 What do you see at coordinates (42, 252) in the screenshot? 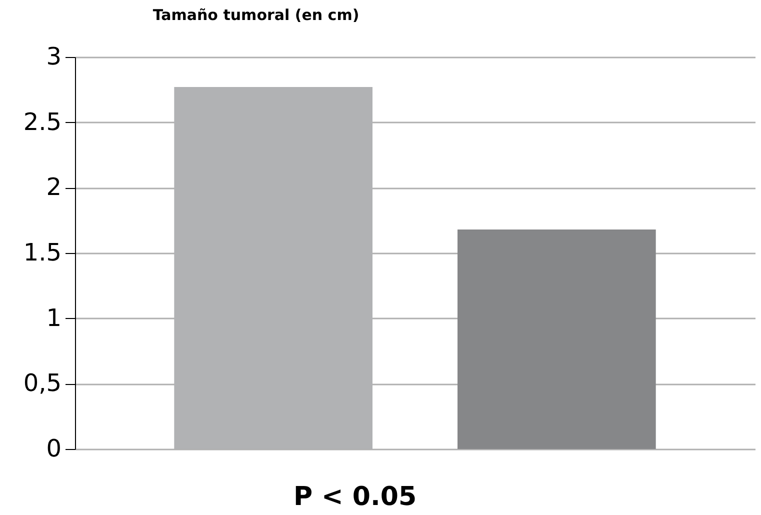
I see `y-tick-label: 1.5` at bounding box center [42, 252].